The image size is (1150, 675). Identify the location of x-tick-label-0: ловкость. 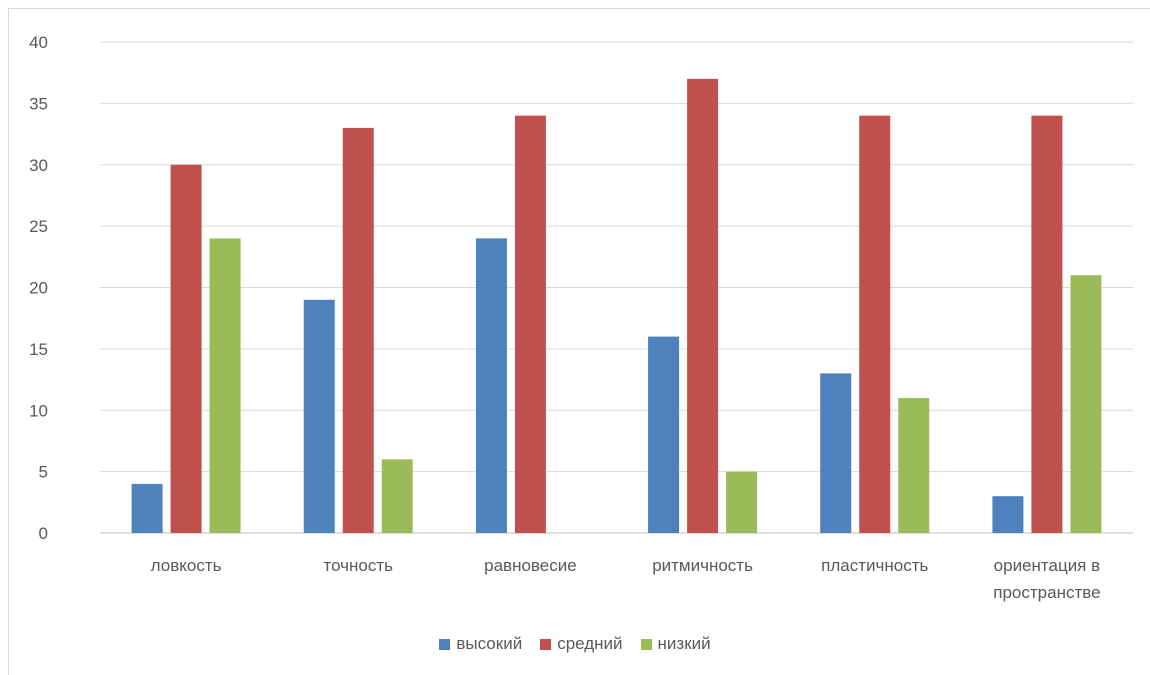
(186, 565).